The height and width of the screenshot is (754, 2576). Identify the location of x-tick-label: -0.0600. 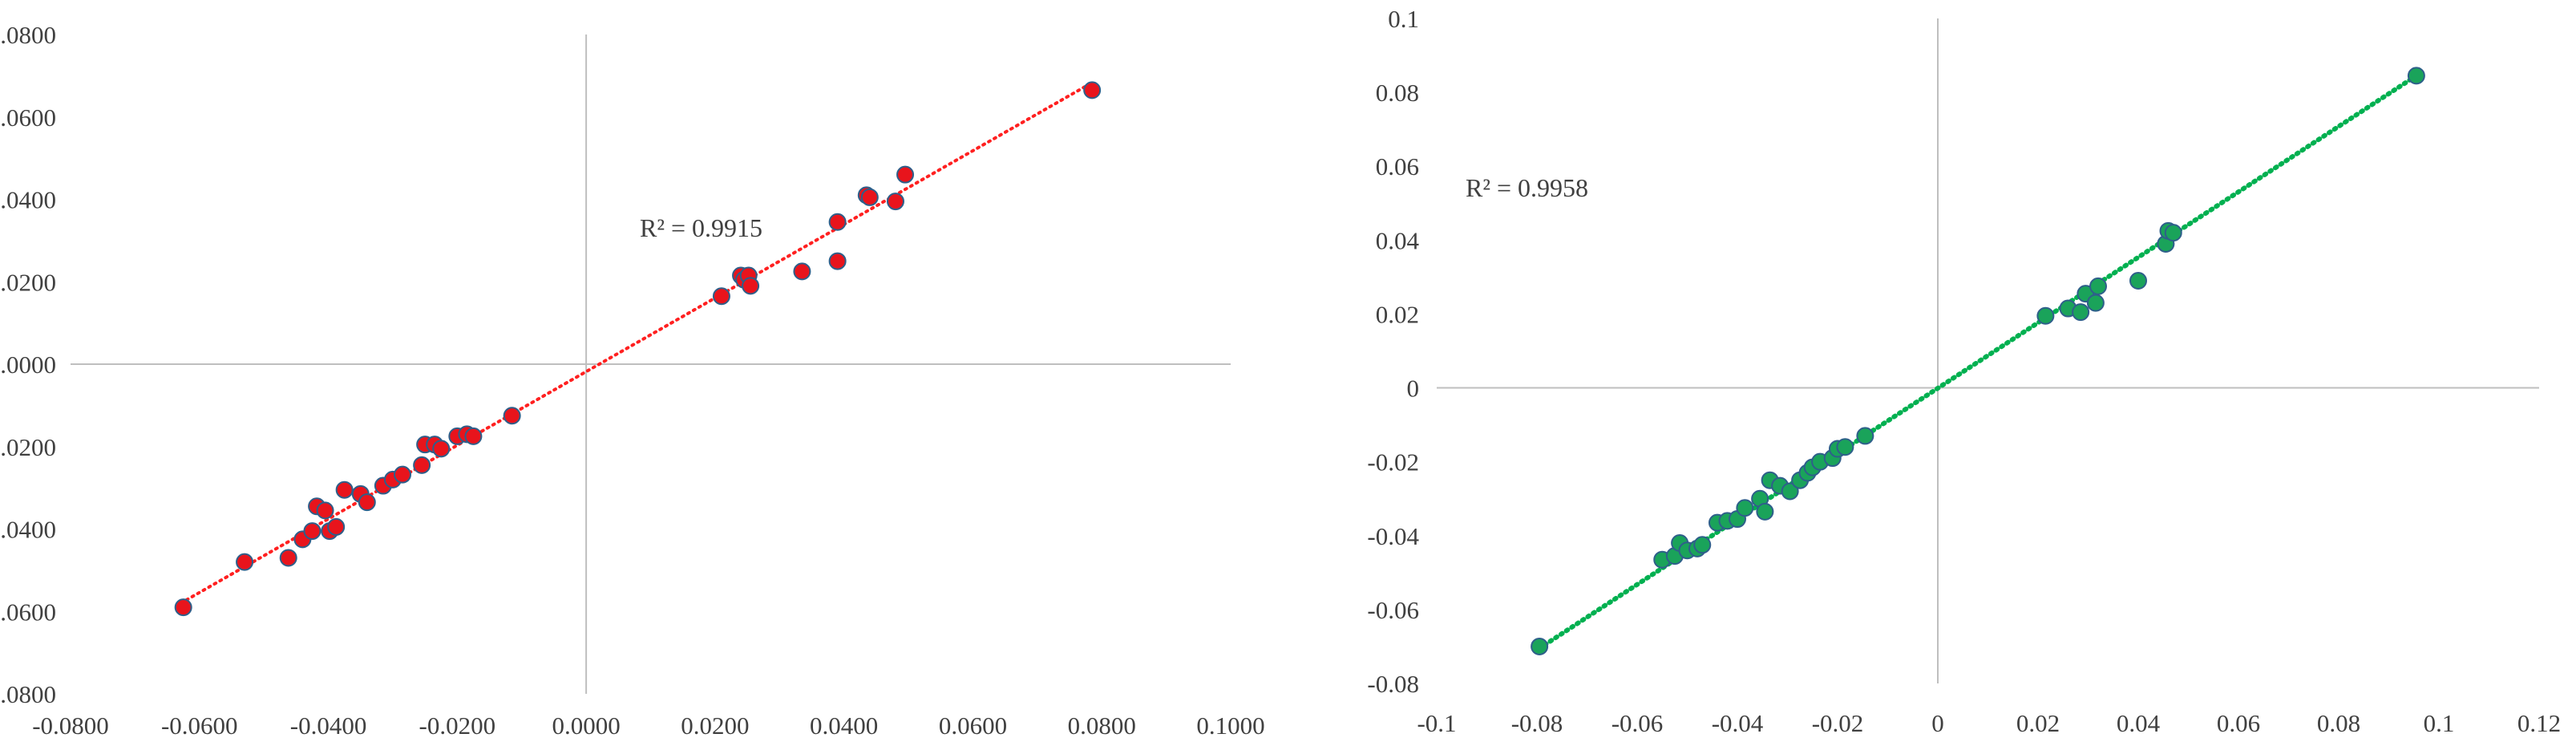
(199, 725).